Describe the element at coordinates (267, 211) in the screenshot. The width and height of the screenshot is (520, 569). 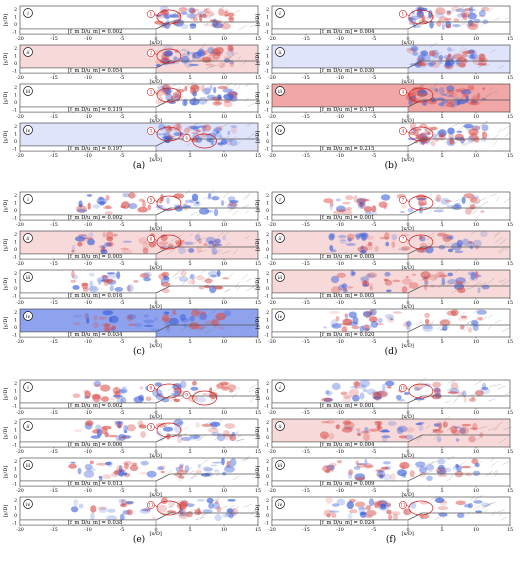
I see `y-tick-label: 0` at that location.